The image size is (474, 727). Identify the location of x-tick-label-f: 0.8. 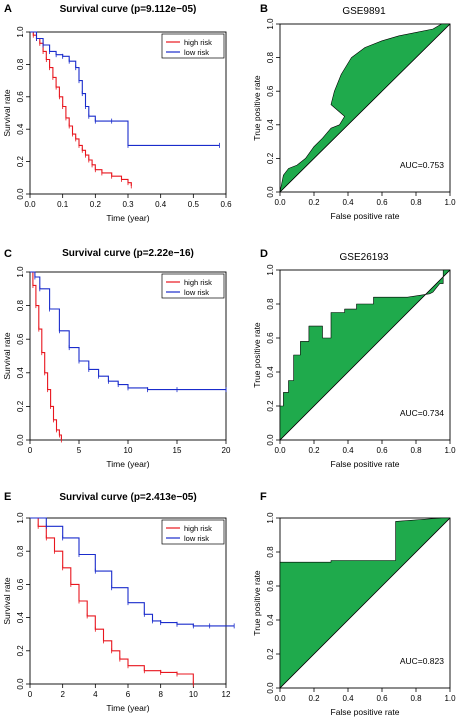
(416, 698).